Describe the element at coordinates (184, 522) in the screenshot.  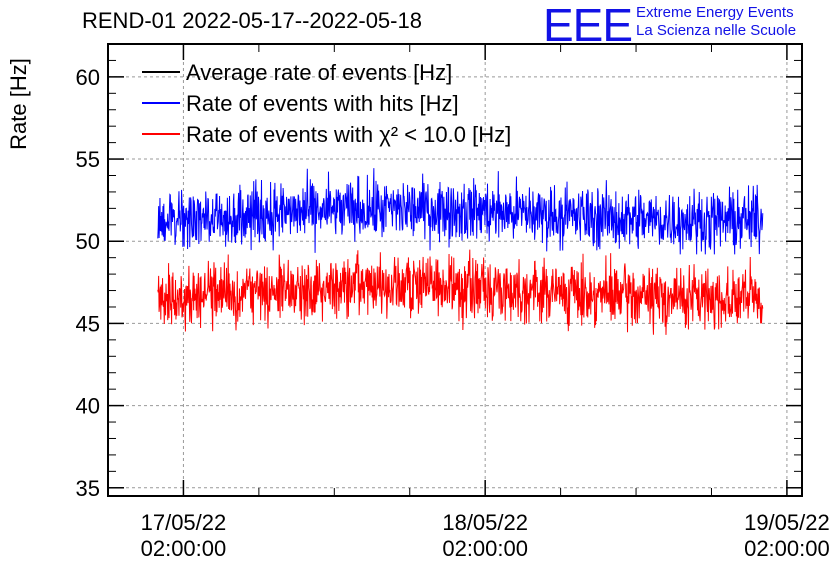
I see `x-tick-date: 17/05/22` at that location.